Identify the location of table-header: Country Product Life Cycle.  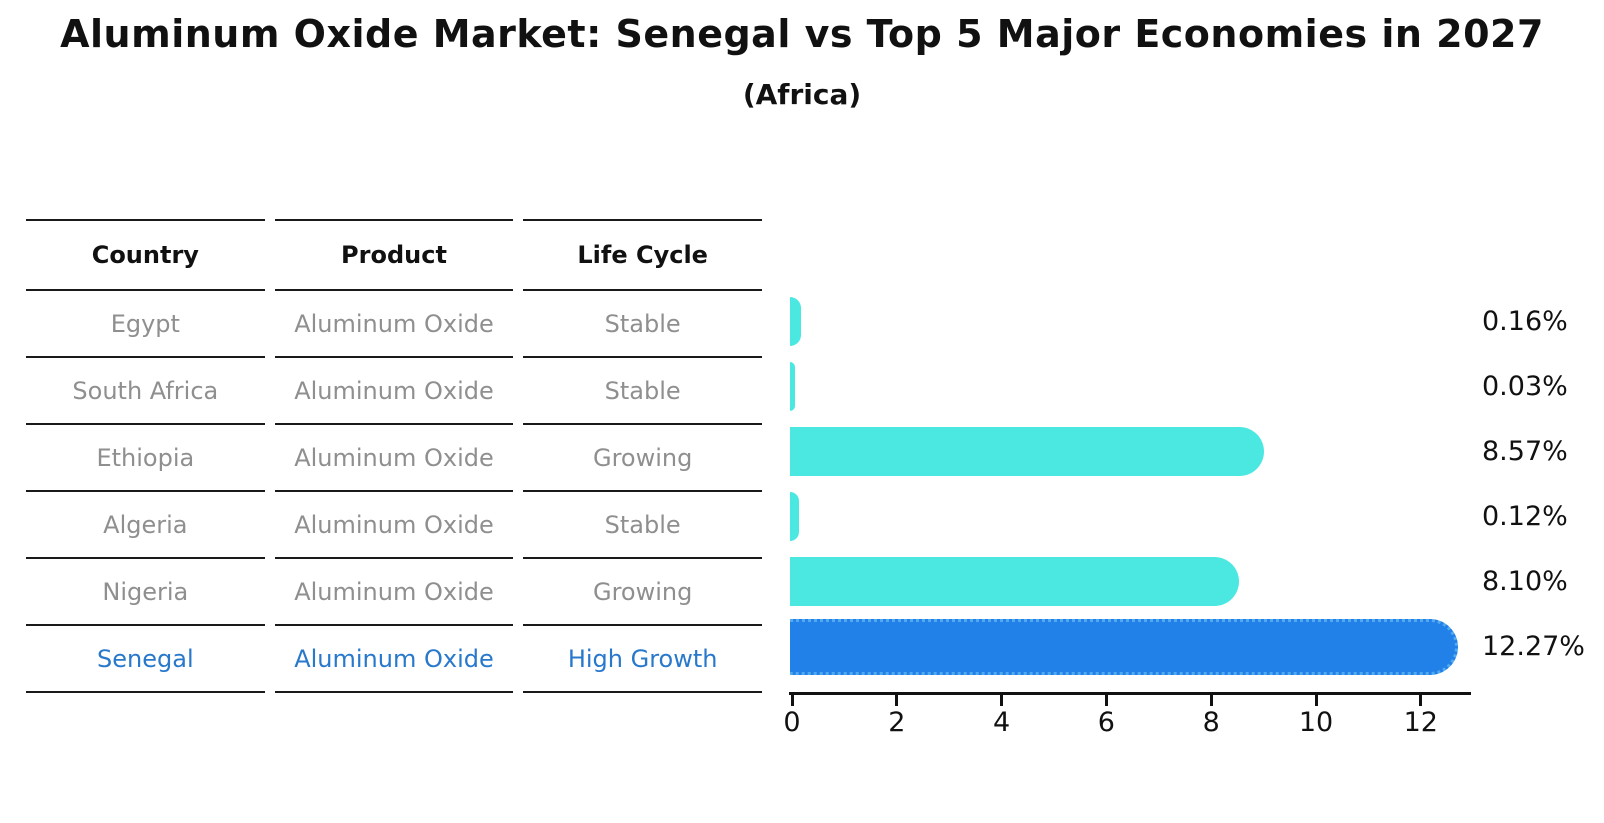
(394, 255).